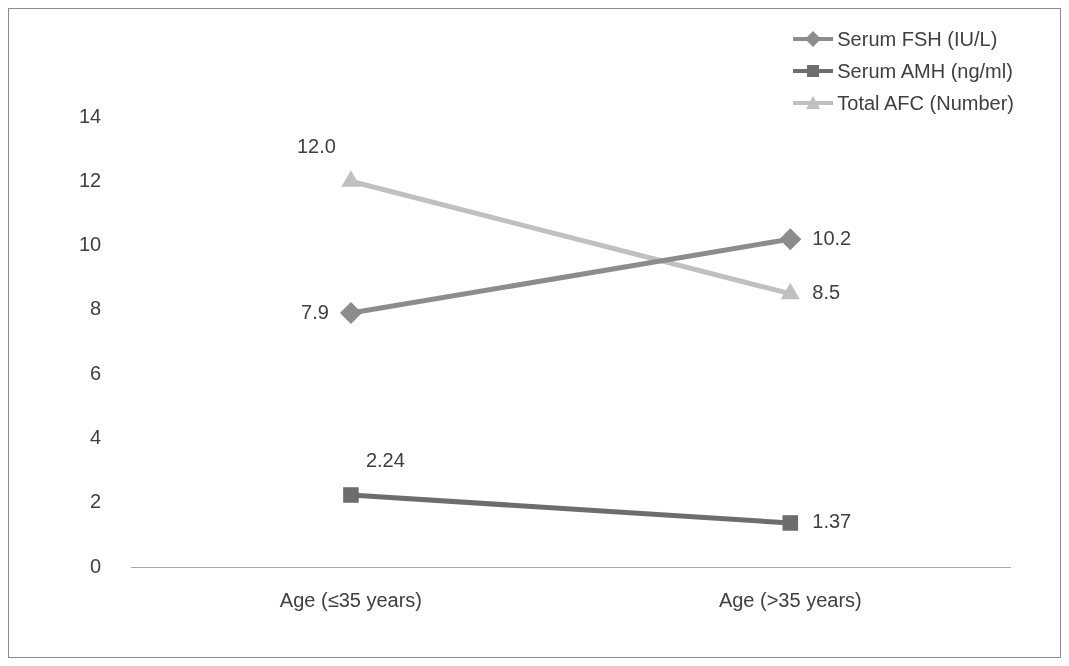 Image resolution: width=1069 pixels, height=666 pixels. Describe the element at coordinates (316, 145) in the screenshot. I see `data-label: 12.0` at that location.